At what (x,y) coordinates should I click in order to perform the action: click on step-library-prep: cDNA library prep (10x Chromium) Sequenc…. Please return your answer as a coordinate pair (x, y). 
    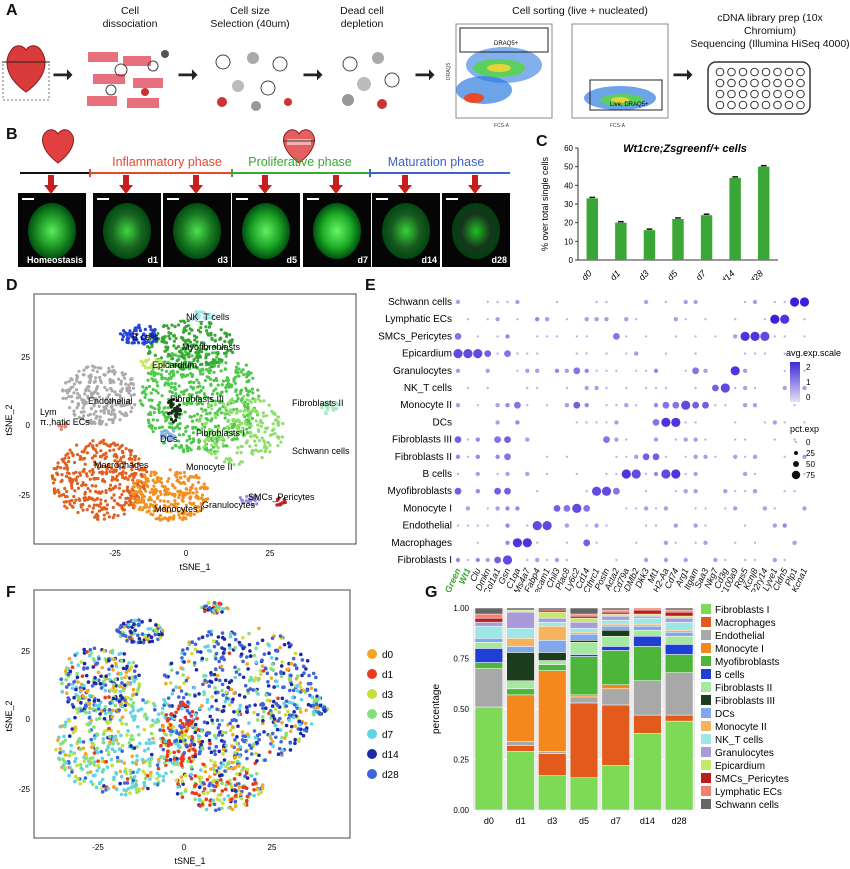
    Looking at the image, I should click on (770, 31).